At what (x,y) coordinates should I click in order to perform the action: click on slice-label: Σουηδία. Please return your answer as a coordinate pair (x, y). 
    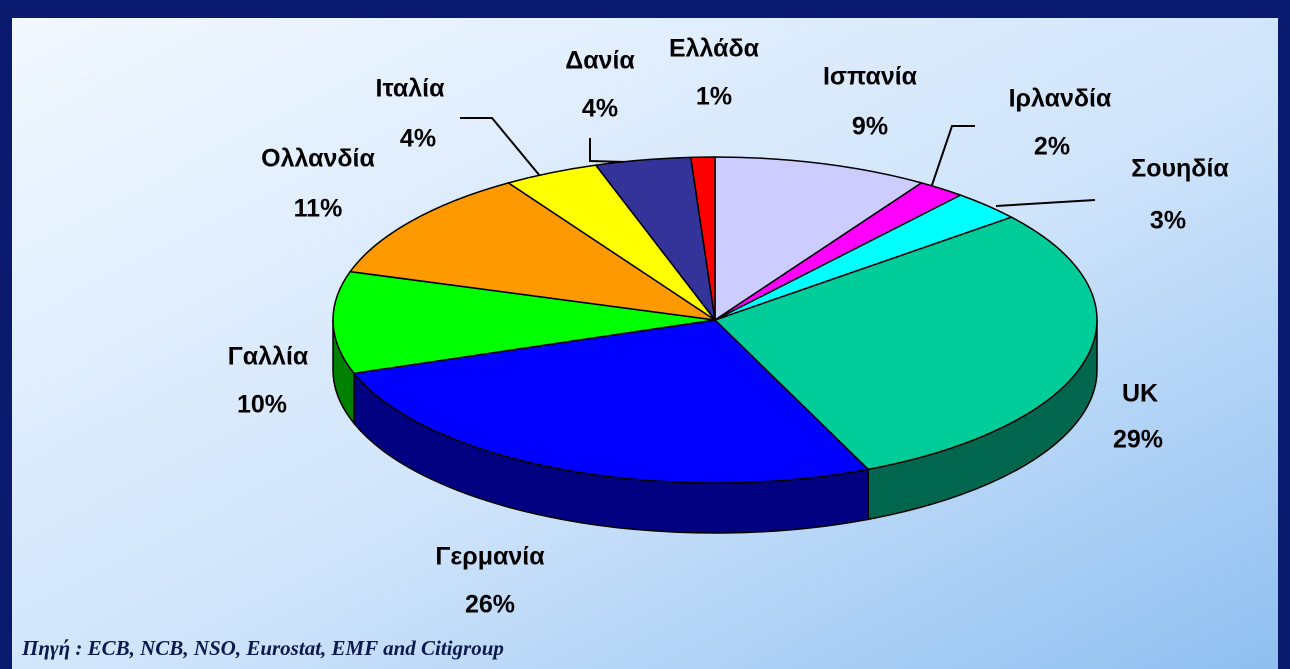
    Looking at the image, I should click on (1180, 169).